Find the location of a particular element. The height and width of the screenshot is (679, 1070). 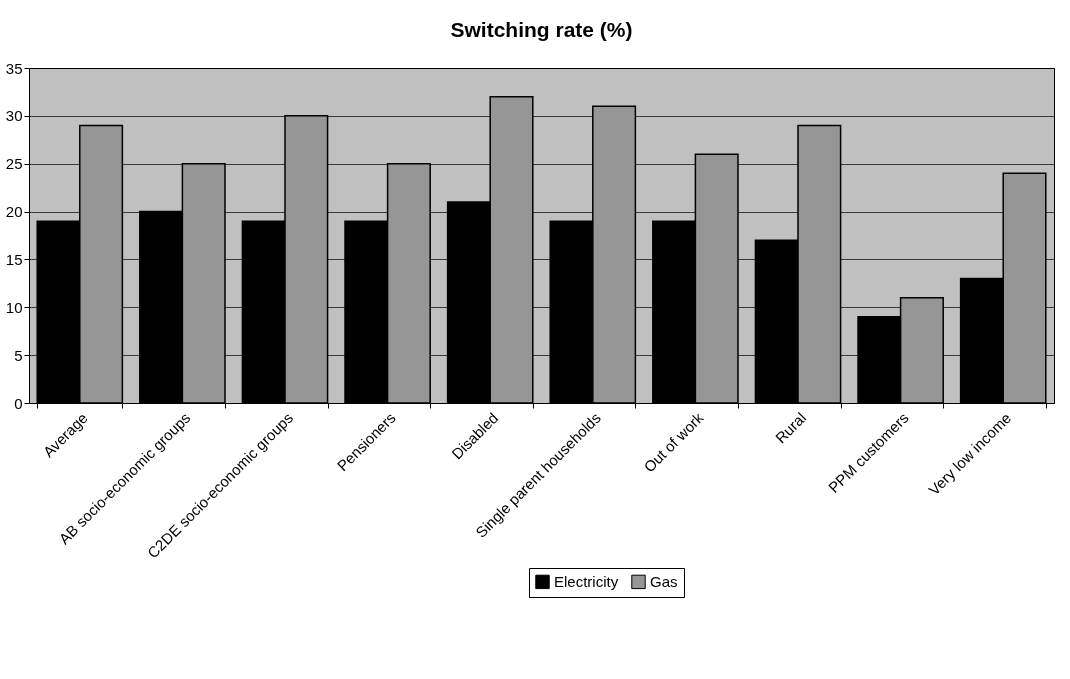

y-tick-label: 35 is located at coordinates (14, 68).